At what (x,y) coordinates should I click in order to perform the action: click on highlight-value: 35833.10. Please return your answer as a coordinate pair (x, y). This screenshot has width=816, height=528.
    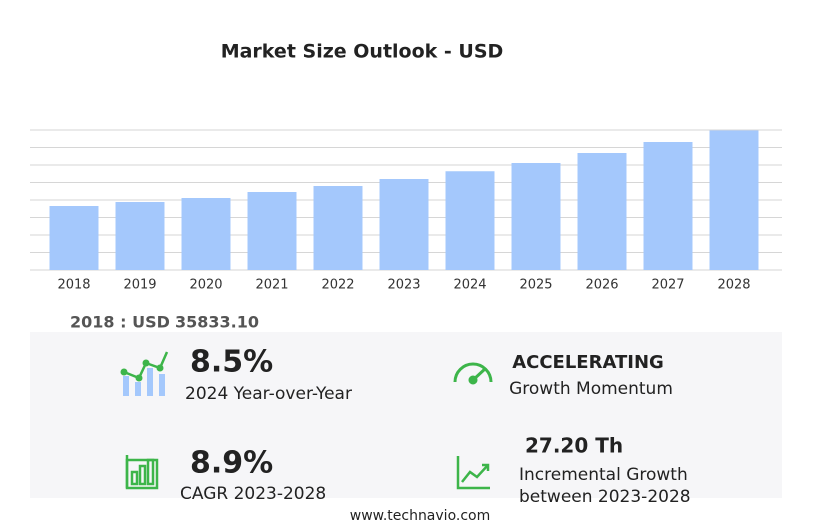
    Looking at the image, I should click on (217, 322).